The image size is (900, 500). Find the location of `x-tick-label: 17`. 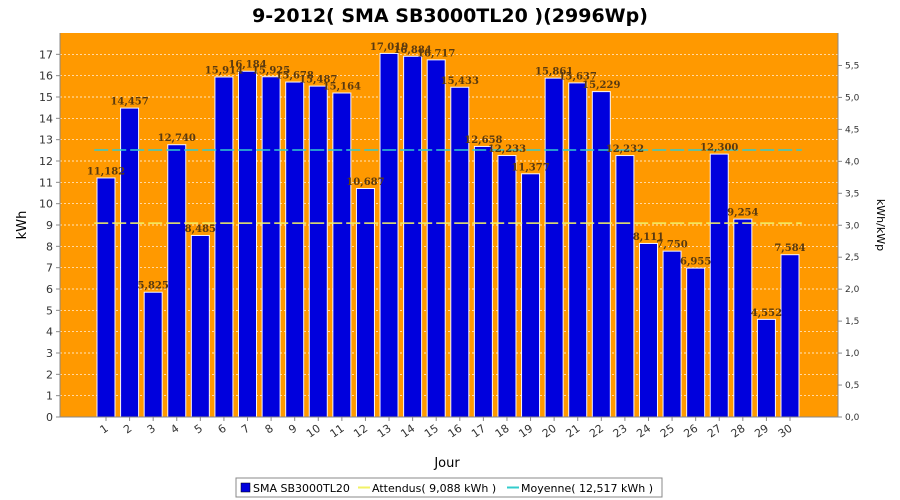

x-tick-label: 17 is located at coordinates (478, 431).